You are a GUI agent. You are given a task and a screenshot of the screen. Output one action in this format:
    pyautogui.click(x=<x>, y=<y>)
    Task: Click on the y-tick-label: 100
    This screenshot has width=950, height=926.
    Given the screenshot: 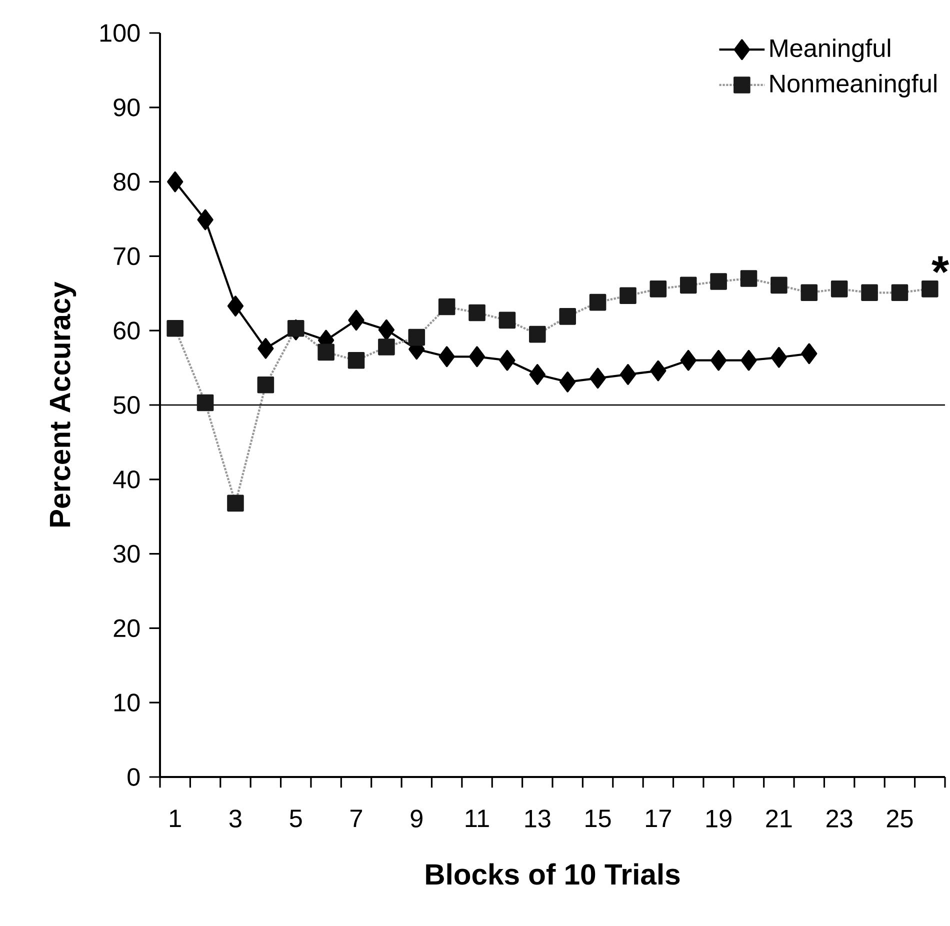 What is the action you would take?
    pyautogui.click(x=120, y=33)
    